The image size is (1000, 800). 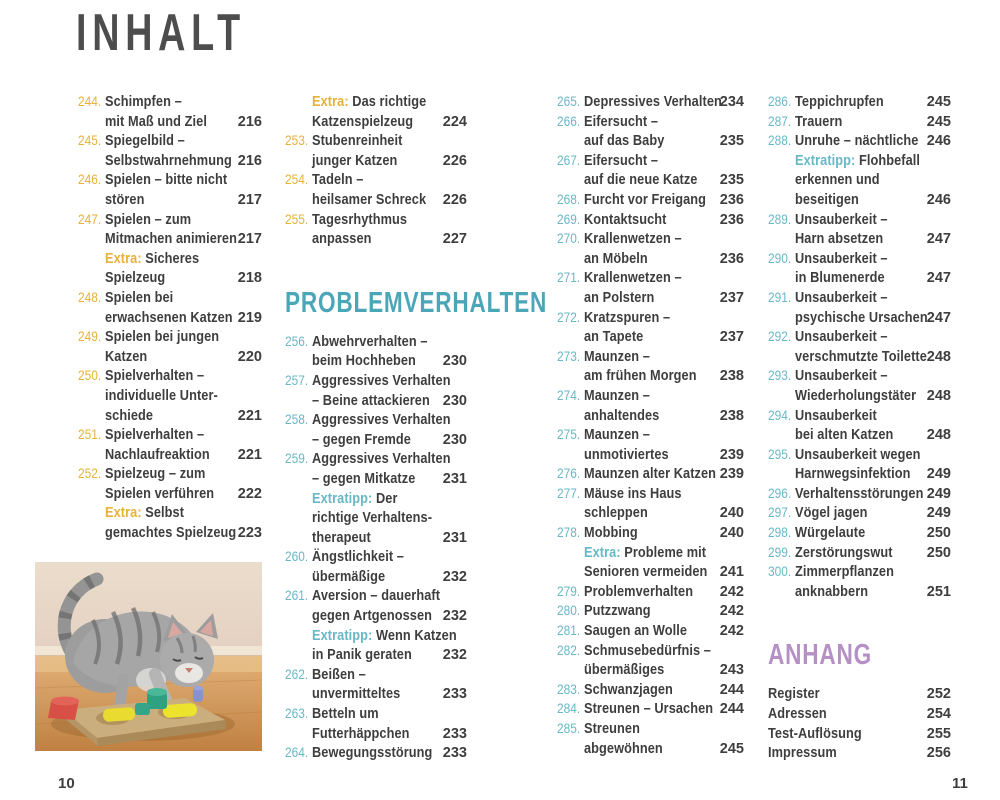 What do you see at coordinates (650, 749) in the screenshot?
I see `toc-line: abgewöhnen 245` at bounding box center [650, 749].